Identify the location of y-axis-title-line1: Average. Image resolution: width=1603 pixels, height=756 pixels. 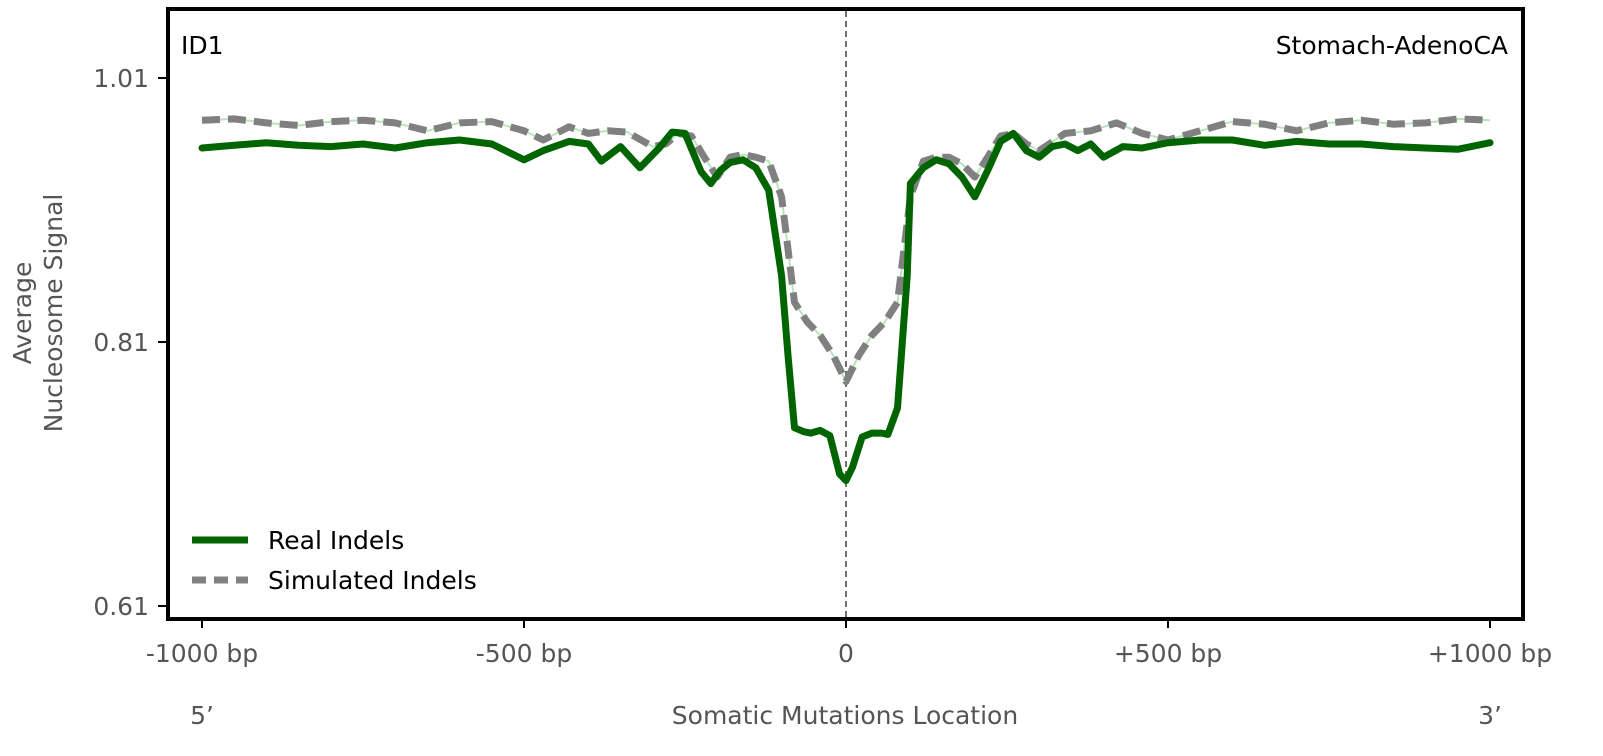
(22, 313).